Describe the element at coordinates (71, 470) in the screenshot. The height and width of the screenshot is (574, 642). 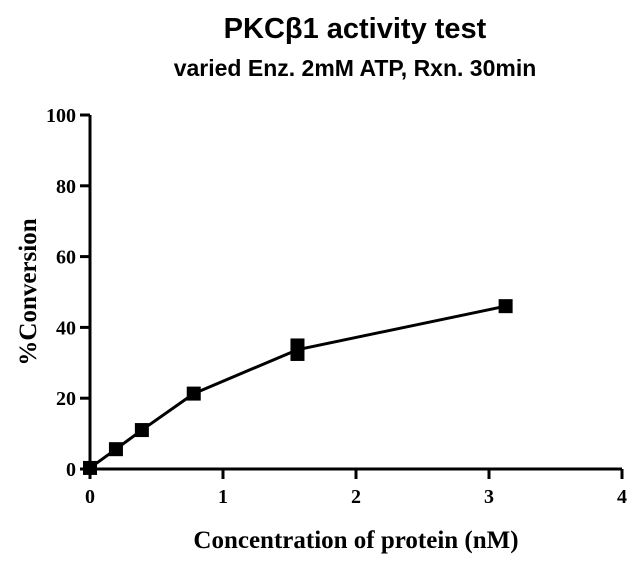
I see `y-tick-label: 0` at that location.